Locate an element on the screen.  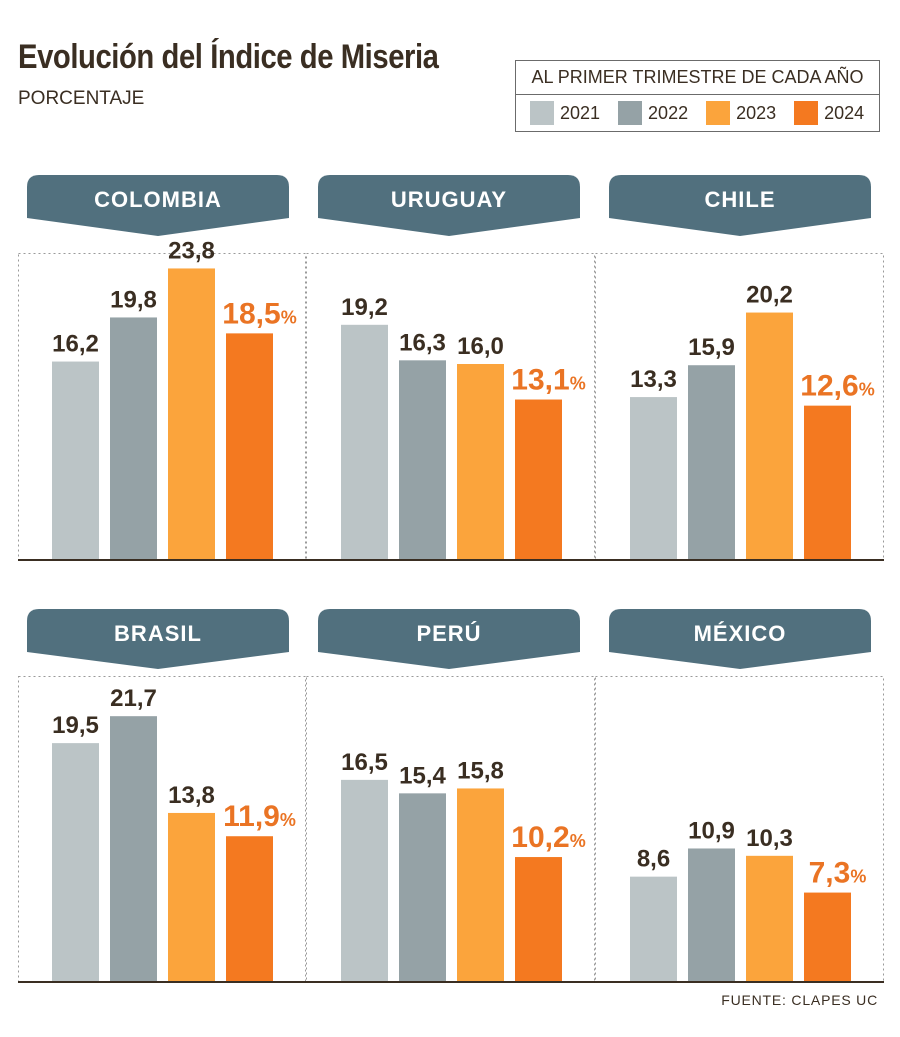
data-label-highlight: 18,5% is located at coordinates (259, 313).